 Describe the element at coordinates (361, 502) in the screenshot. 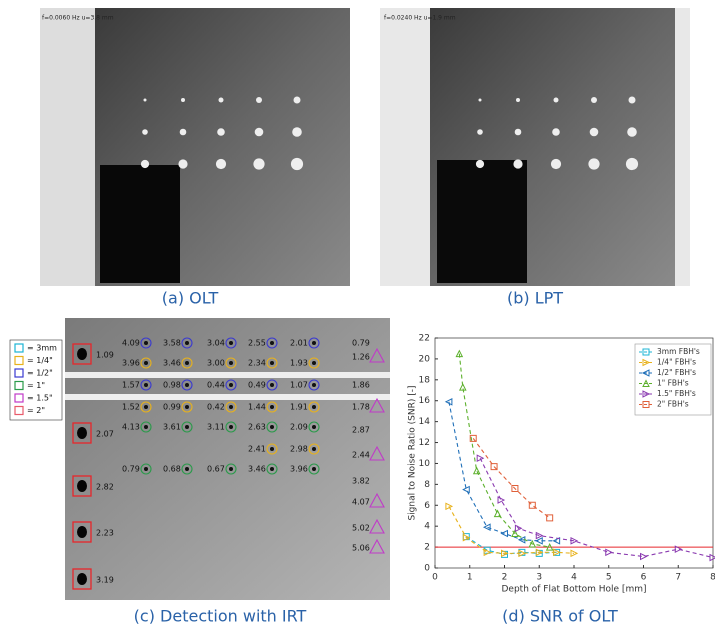

I see `detection-label: 4.07` at that location.